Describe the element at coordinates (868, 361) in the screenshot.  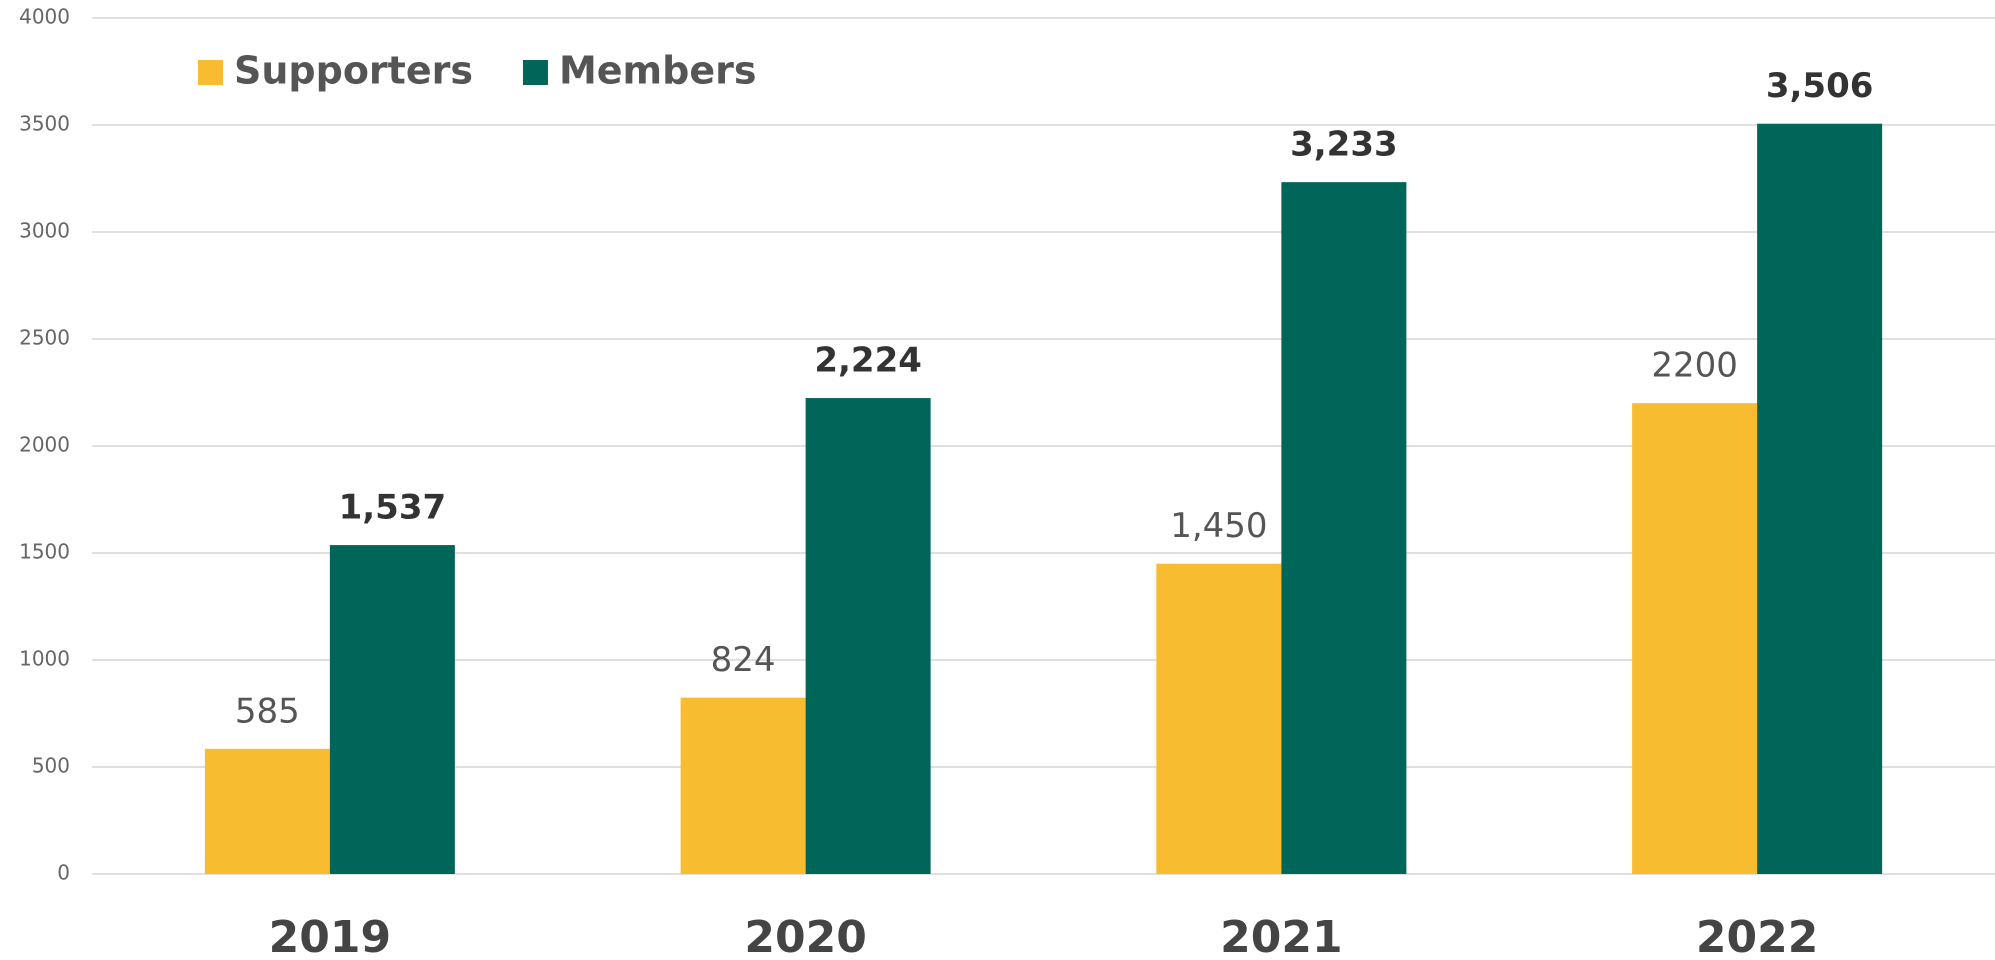
I see `value-label: 2,224` at that location.